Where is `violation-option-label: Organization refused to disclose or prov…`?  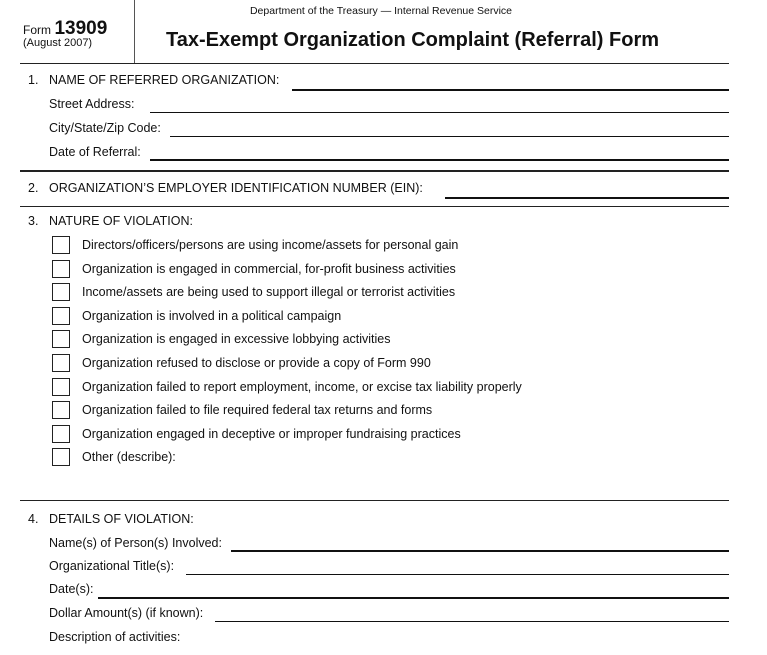
violation-option-label: Organization refused to disclose or prov… is located at coordinates (256, 363).